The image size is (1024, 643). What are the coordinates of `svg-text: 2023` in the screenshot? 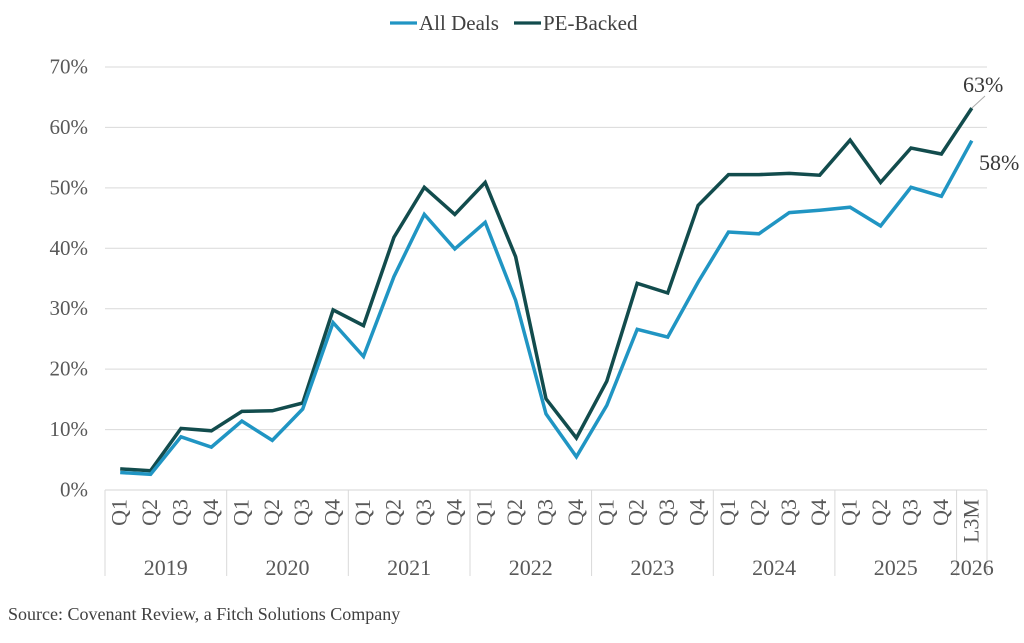 It's located at (652, 567).